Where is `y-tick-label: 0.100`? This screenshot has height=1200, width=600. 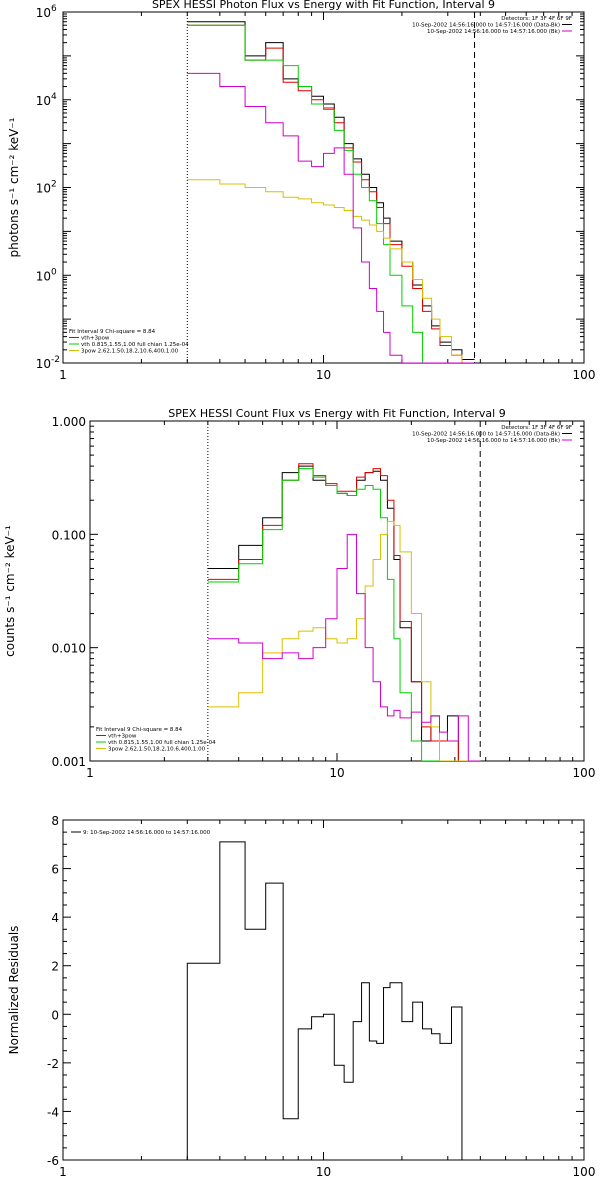
y-tick-label: 0.100 is located at coordinates (69, 535).